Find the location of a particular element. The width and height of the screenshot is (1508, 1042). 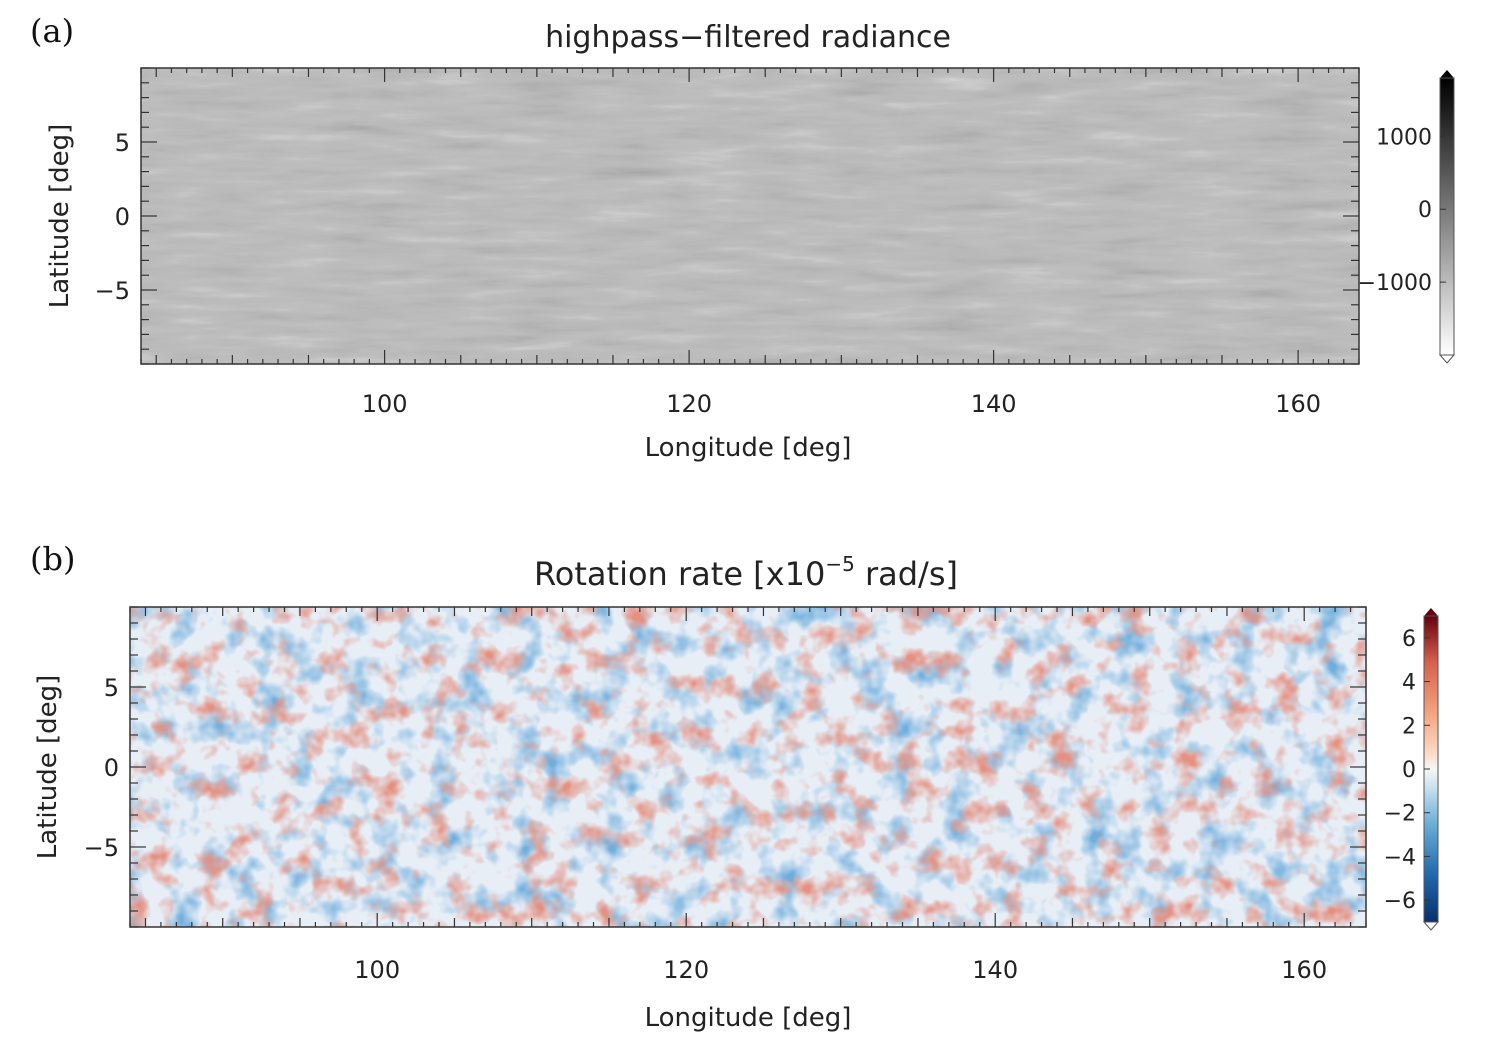

panel-b-colorbar-max-arrow is located at coordinates (1431, 612).